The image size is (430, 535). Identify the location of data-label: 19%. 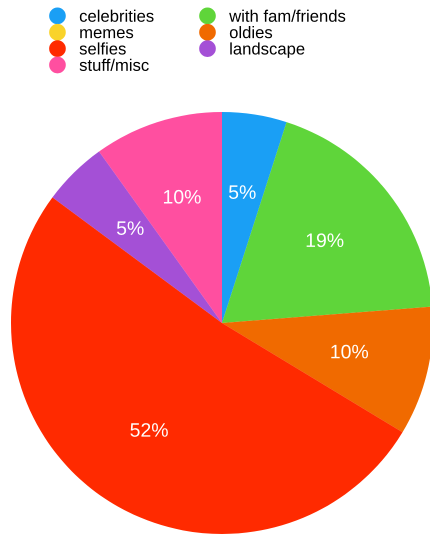
(325, 240).